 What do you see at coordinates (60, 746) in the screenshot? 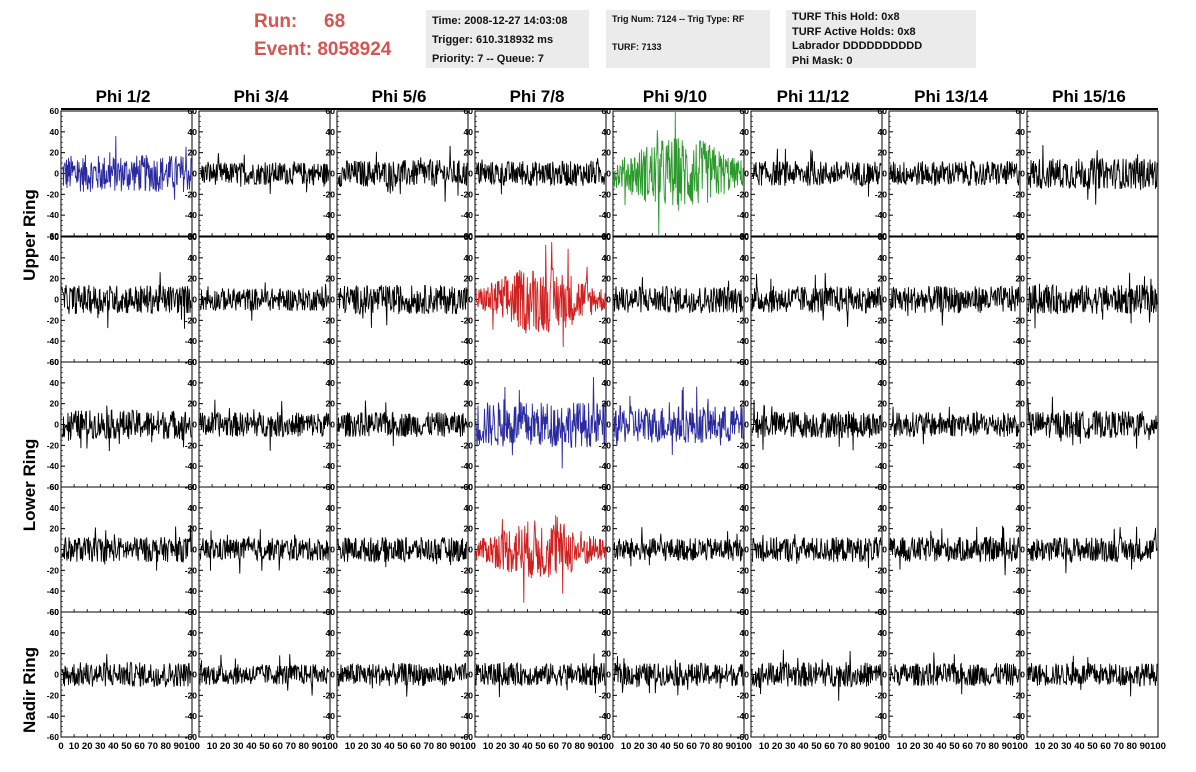
I see `x-tick-label: 0` at bounding box center [60, 746].